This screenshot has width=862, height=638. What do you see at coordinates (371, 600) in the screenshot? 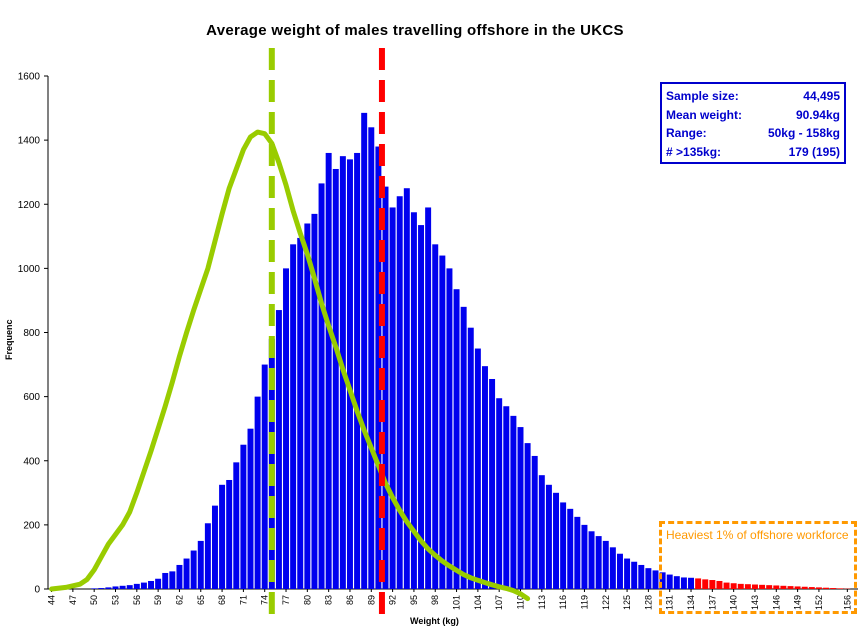
I see `x-tick-label: 89` at bounding box center [371, 600].